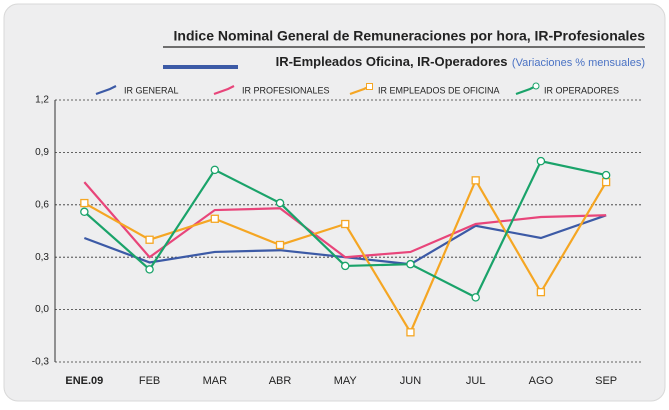 Image resolution: width=669 pixels, height=410 pixels. Describe the element at coordinates (42, 100) in the screenshot. I see `y-tick-label: 1,2` at that location.